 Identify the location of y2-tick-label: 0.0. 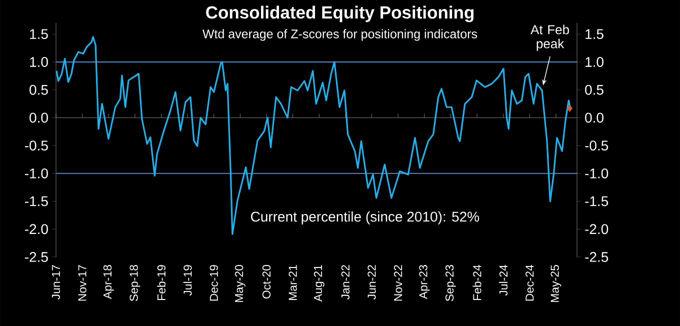
(594, 117).